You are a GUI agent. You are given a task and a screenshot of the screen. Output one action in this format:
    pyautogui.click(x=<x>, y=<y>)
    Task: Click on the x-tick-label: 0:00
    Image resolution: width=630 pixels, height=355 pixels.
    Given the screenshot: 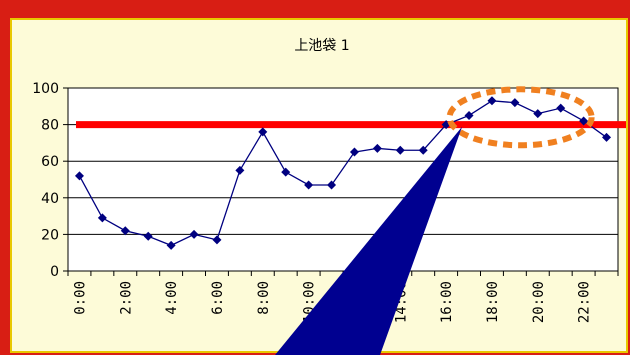 What is the action you would take?
    pyautogui.click(x=80, y=298)
    